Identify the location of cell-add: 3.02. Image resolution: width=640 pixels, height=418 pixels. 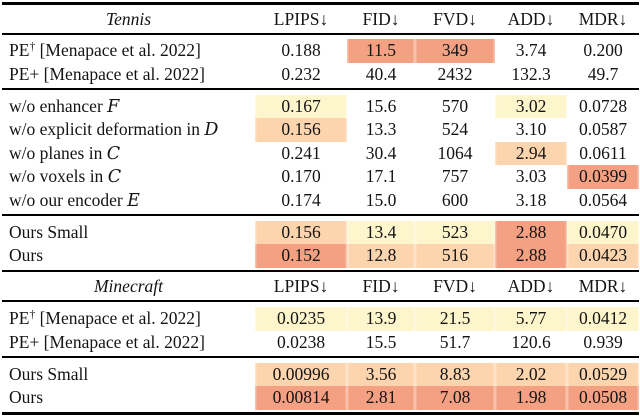
(531, 106).